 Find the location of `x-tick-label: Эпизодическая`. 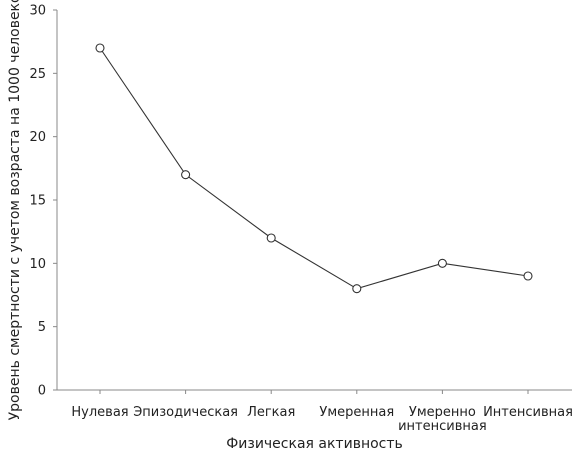

x-tick-label: Эпизодическая is located at coordinates (185, 412).